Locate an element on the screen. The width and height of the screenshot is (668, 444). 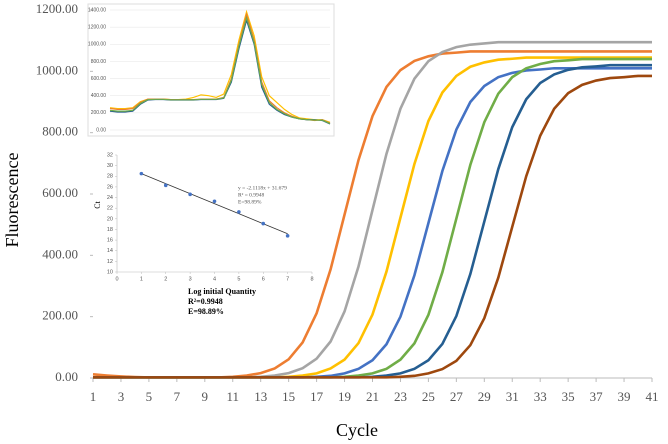
x-tick-label: 41 is located at coordinates (652, 396).